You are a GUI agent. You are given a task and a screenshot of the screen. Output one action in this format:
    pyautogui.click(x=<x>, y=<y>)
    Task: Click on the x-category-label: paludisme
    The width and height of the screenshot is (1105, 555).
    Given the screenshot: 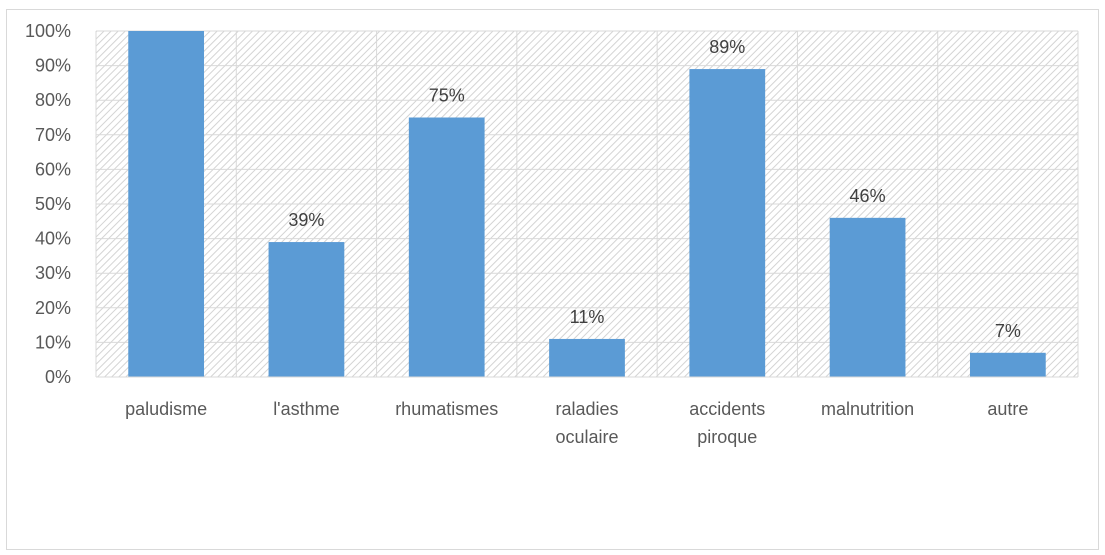 What is the action you would take?
    pyautogui.click(x=166, y=409)
    